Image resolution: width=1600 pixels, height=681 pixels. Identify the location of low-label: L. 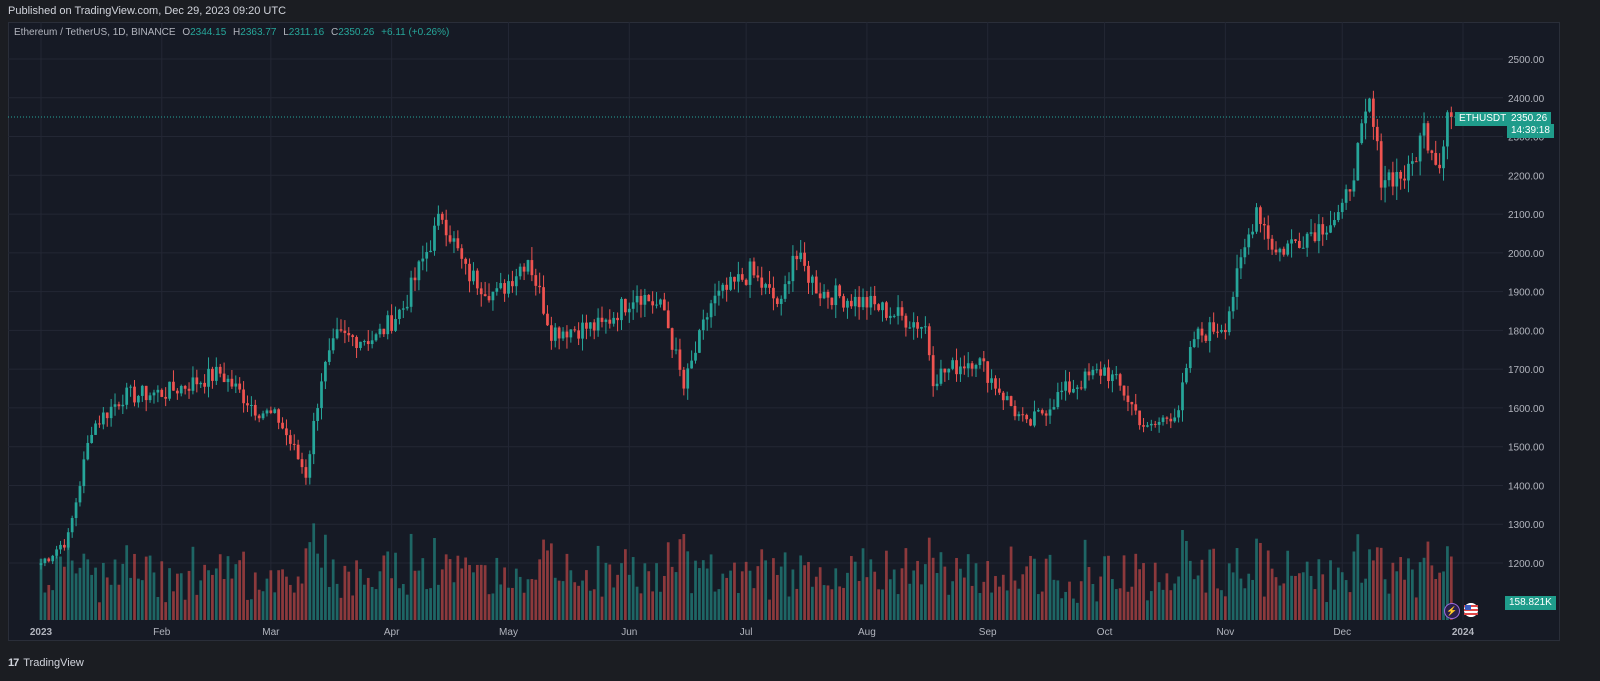
(286, 32).